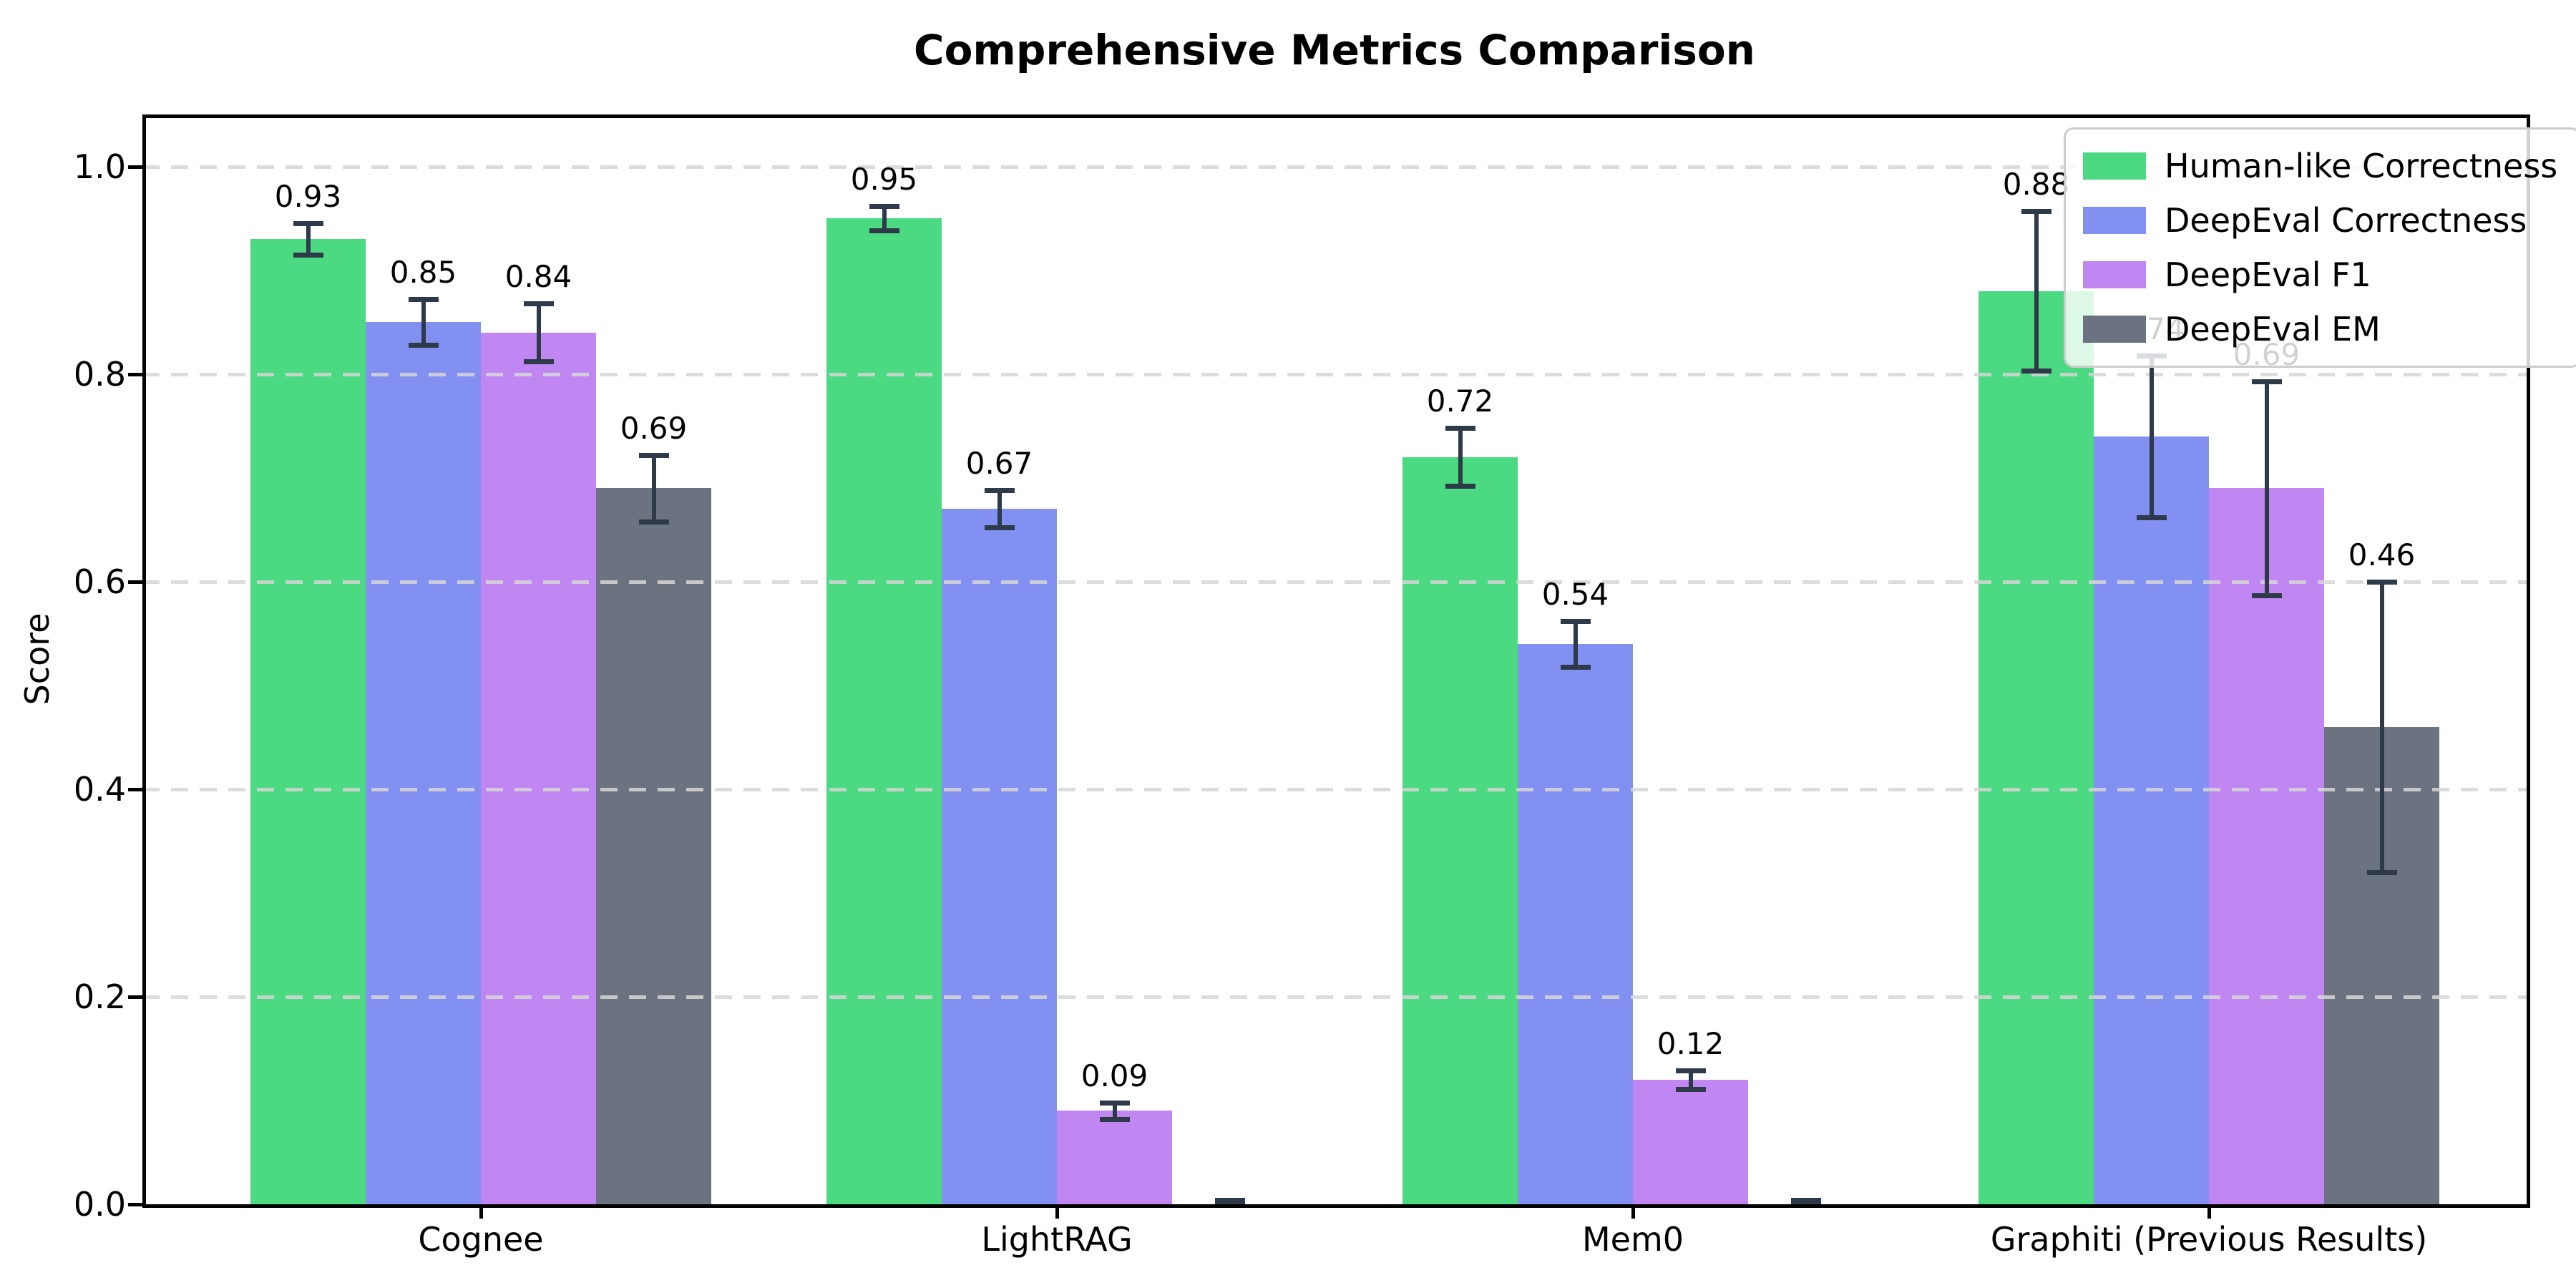 This screenshot has width=2576, height=1288. I want to click on bar-value-label: 0.93, so click(308, 197).